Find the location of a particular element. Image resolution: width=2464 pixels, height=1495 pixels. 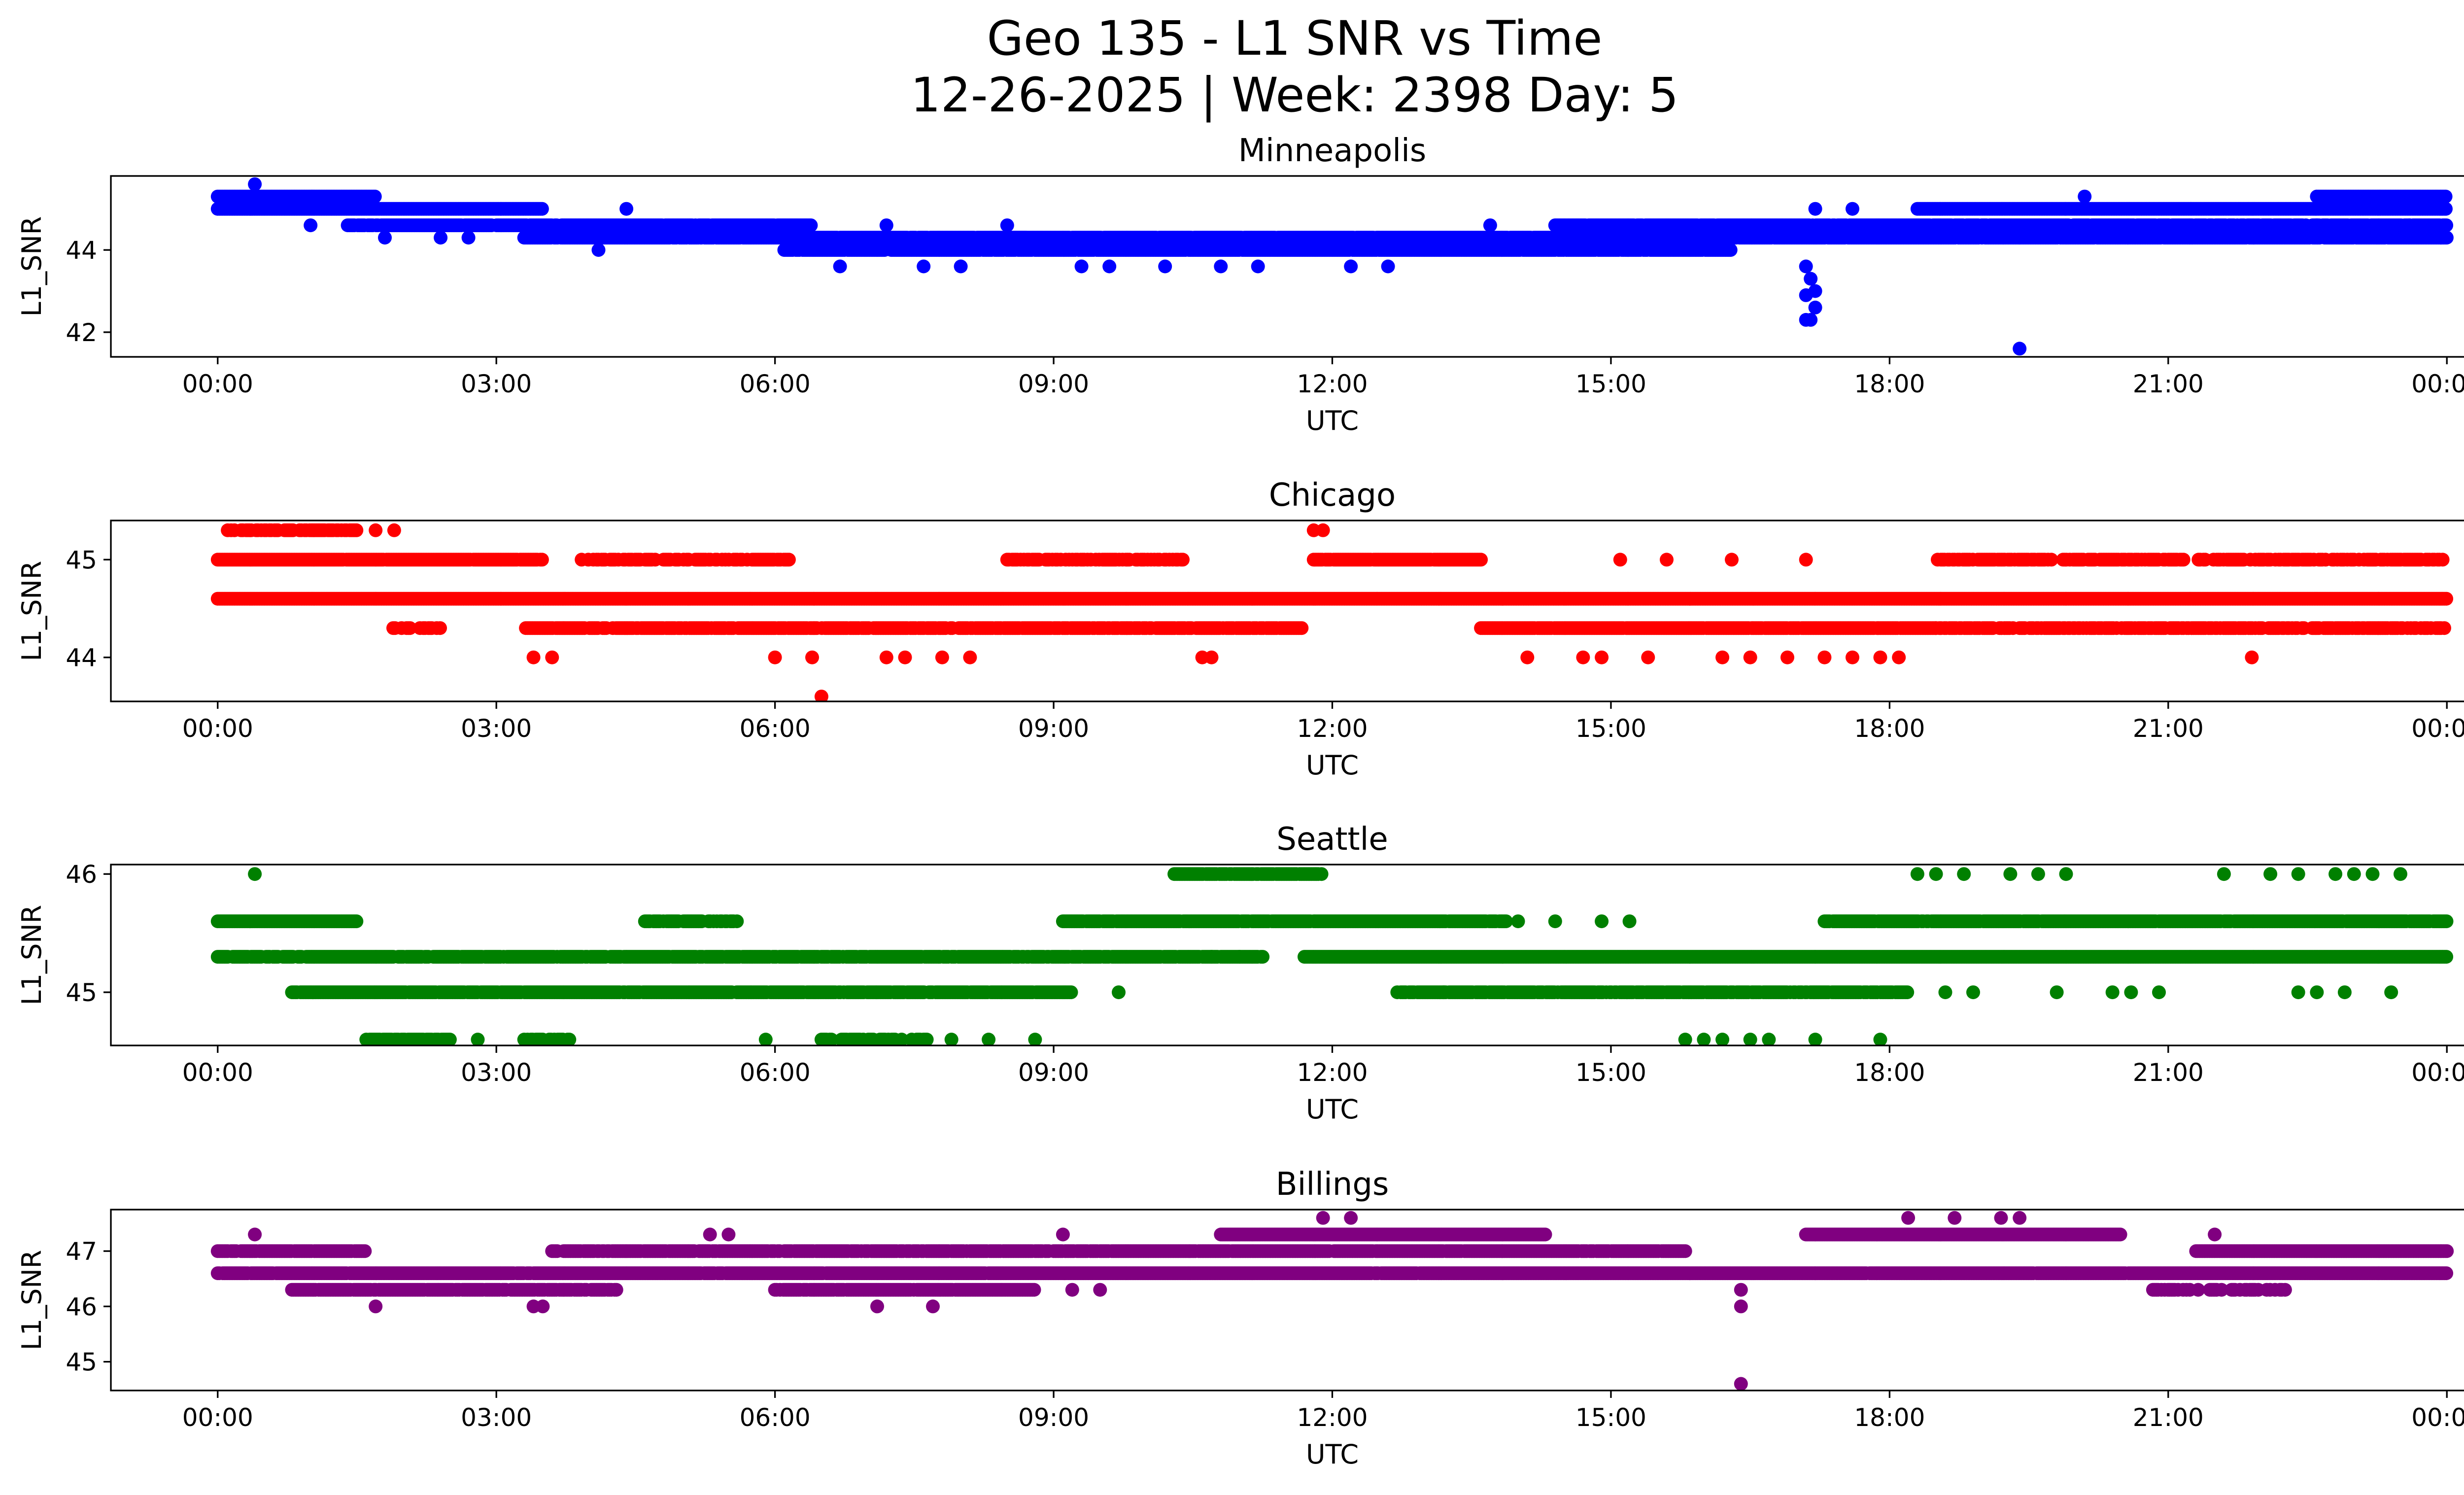

x-tick-label: 21:00 is located at coordinates (2168, 384).